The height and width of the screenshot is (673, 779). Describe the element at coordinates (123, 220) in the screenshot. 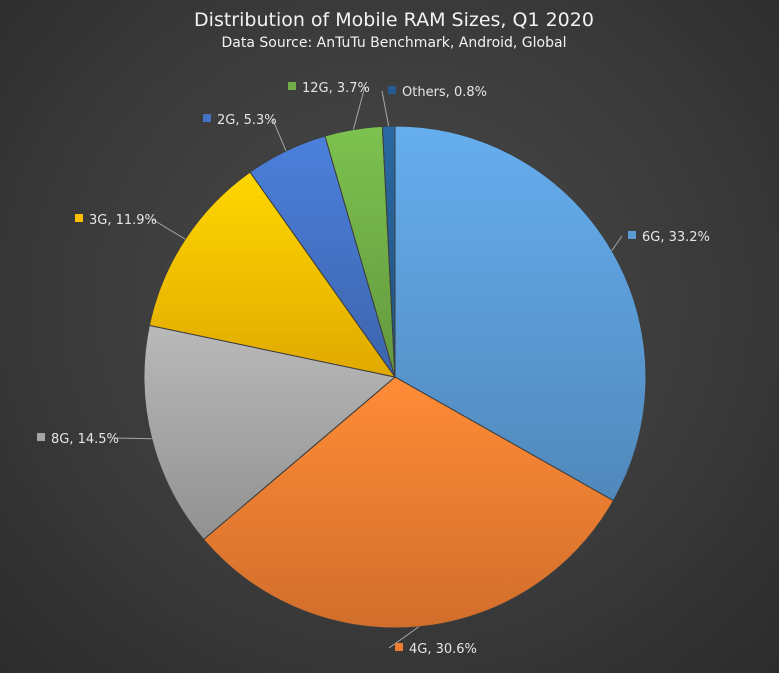

I see `data-label-3g: 3G, 11.9%` at that location.